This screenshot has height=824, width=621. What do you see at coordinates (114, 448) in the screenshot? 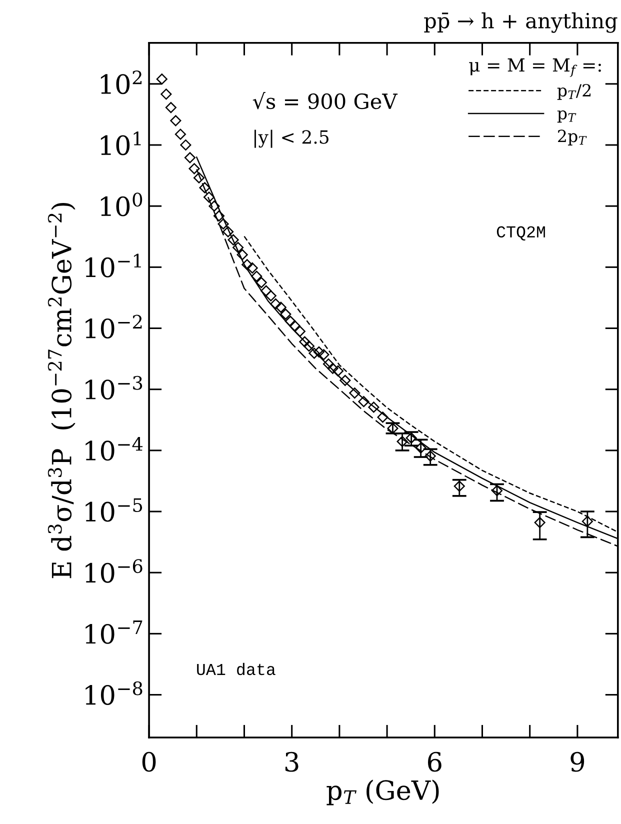
I see `y-tick-label: 10$^{−4}$` at bounding box center [114, 448].